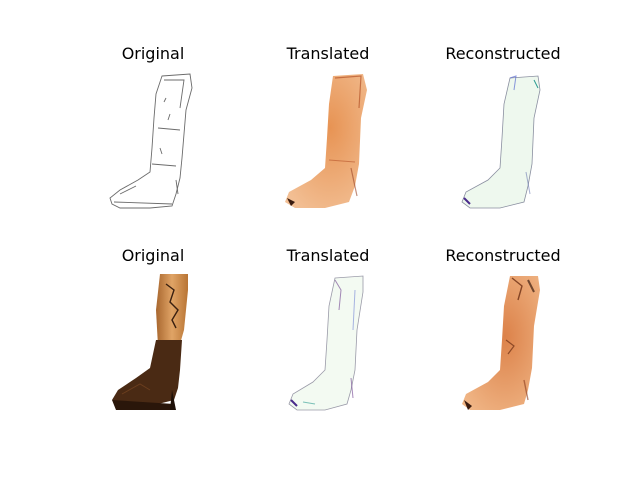 This screenshot has height=480, width=640. I want to click on boot-sketch-reconstructed-image, so click(501, 142).